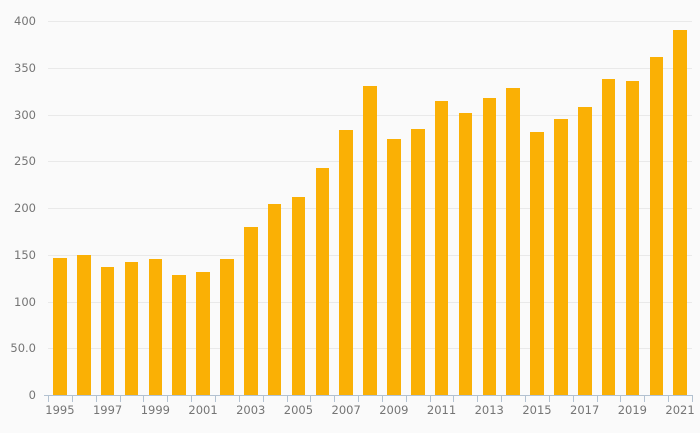 Image resolution: width=700 pixels, height=433 pixels. Describe the element at coordinates (608, 237) in the screenshot. I see `bar-2018` at that location.